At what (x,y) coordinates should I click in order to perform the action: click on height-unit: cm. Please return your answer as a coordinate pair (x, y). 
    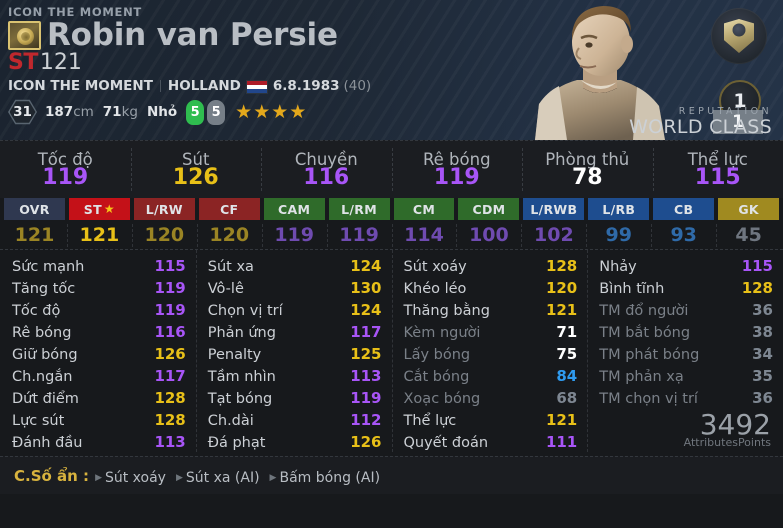
    Looking at the image, I should click on (83, 112).